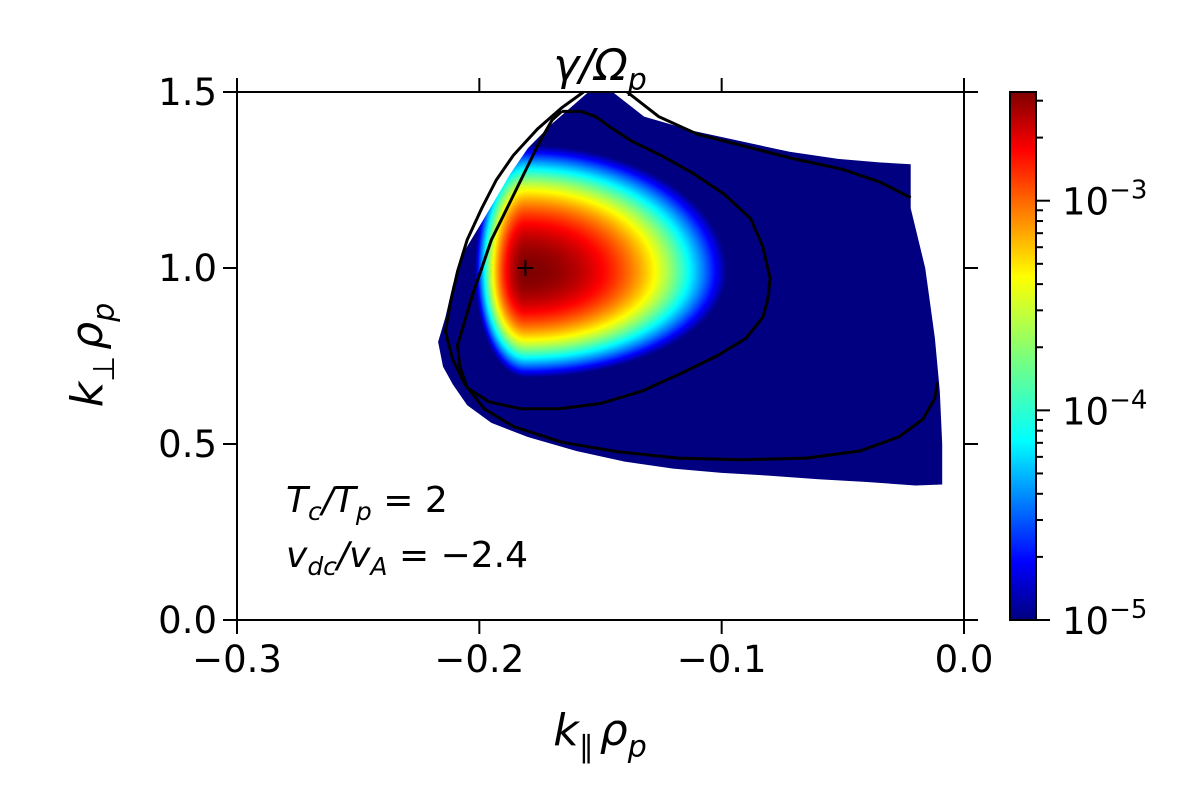  What do you see at coordinates (525, 268) in the screenshot?
I see `max-growth-marker` at bounding box center [525, 268].